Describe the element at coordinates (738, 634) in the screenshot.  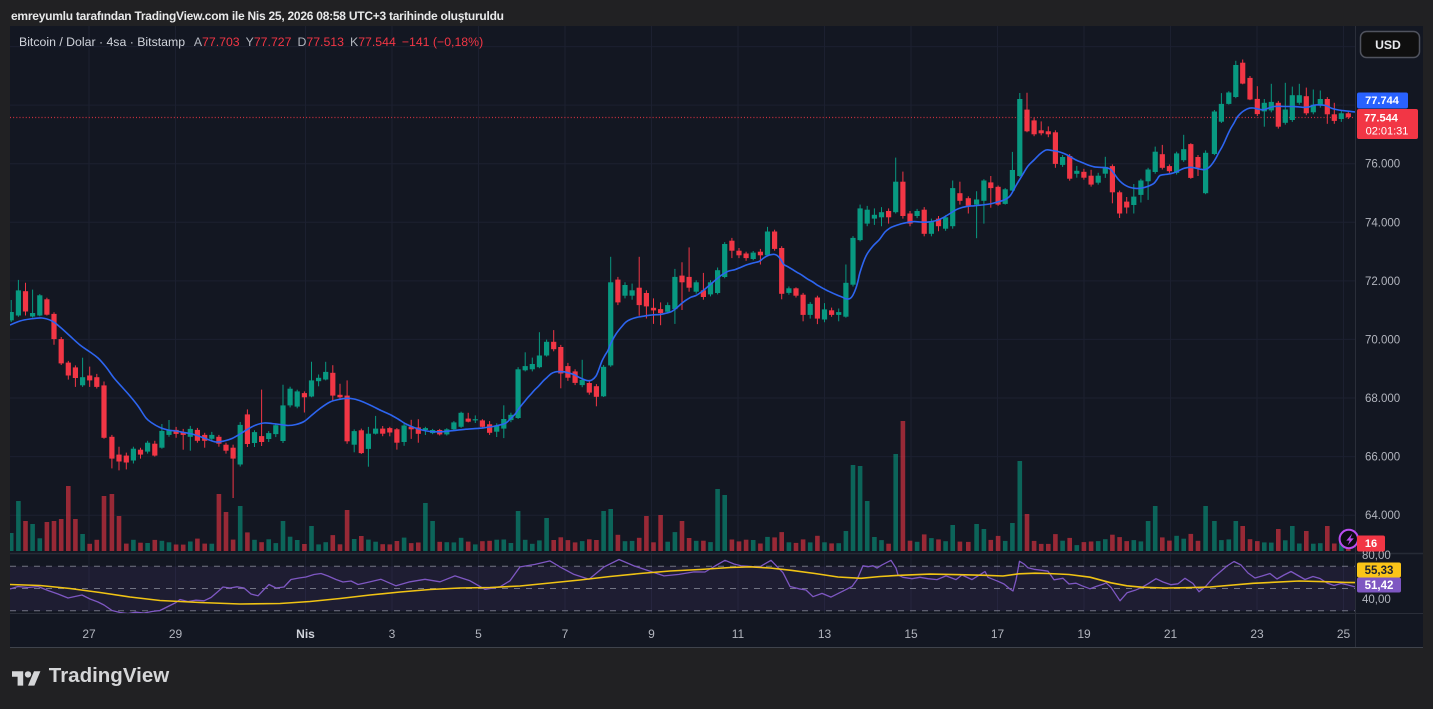
I see `svg-text: 11` at that location.